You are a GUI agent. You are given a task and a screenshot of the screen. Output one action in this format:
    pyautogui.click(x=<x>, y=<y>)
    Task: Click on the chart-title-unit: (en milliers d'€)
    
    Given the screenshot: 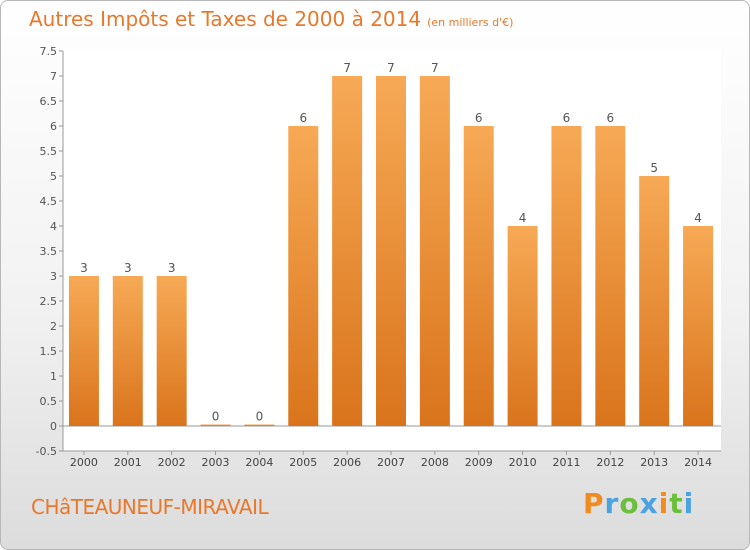 What is the action you would take?
    pyautogui.click(x=470, y=22)
    